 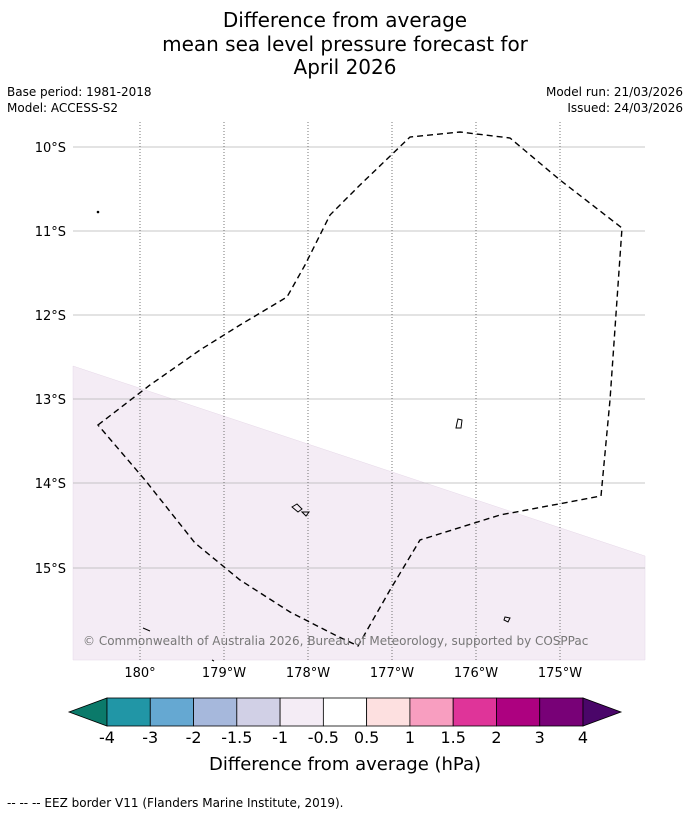 What do you see at coordinates (476, 673) in the screenshot?
I see `lon-label-176w: 176°W` at bounding box center [476, 673].